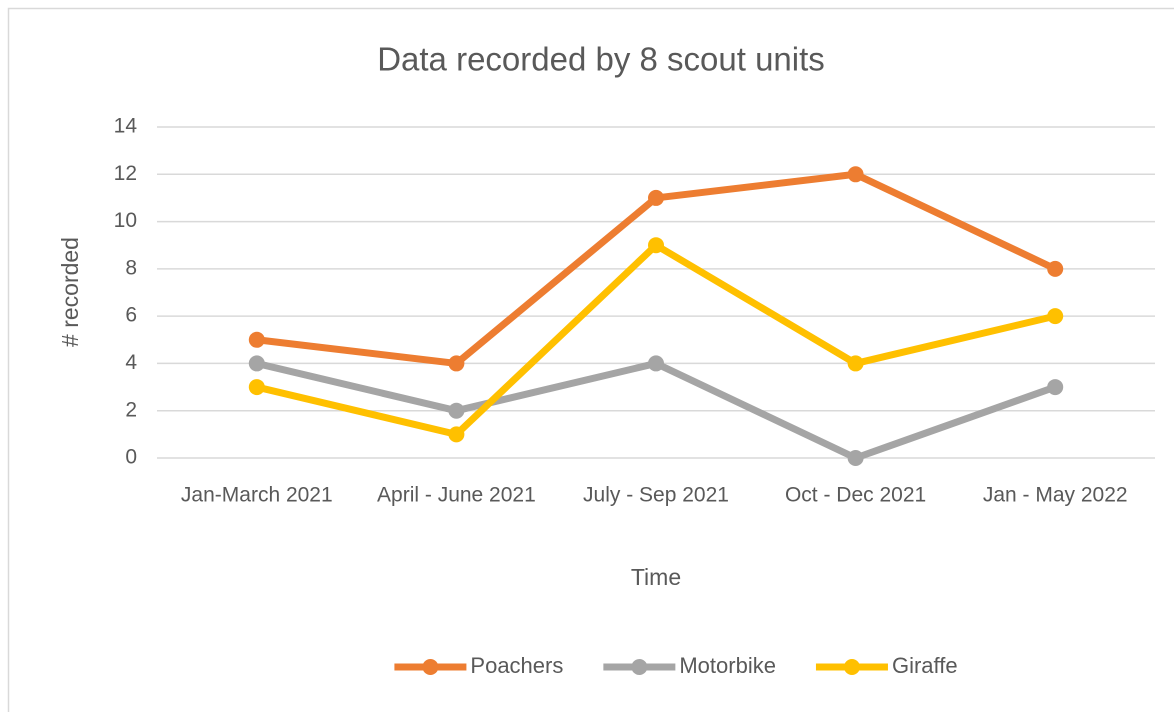 The image size is (1174, 712). Describe the element at coordinates (656, 495) in the screenshot. I see `x-tick-label: July - Sep 2021` at that location.